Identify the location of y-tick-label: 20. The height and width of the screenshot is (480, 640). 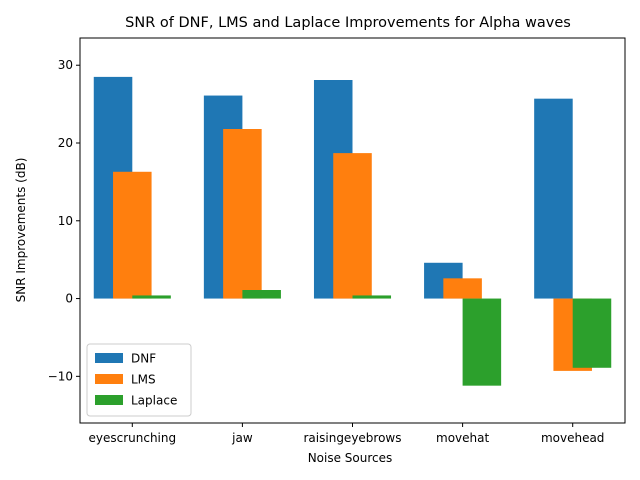
(65, 143).